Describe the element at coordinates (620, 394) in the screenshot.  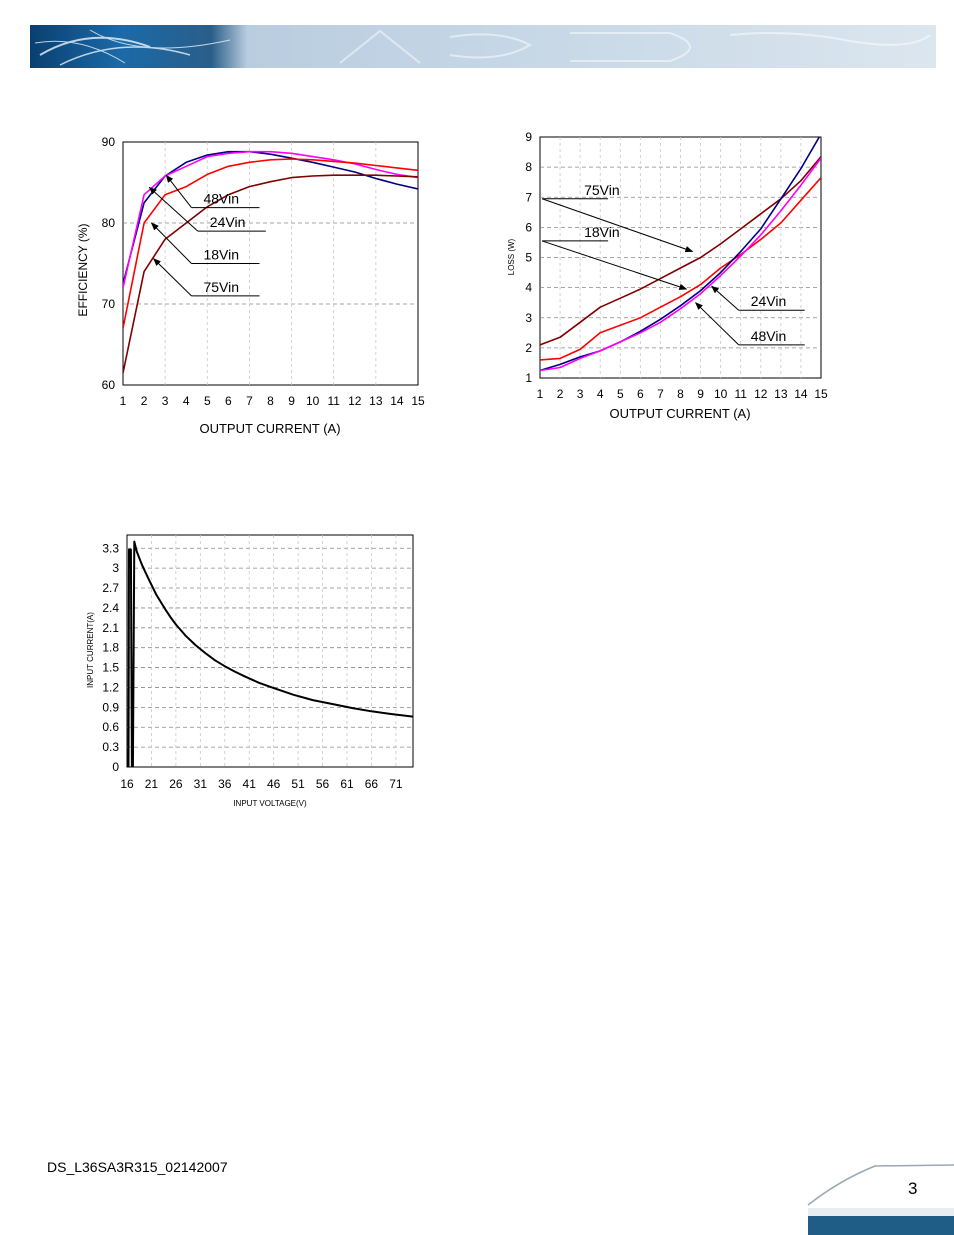
I see `x-tick-label: 5` at that location.